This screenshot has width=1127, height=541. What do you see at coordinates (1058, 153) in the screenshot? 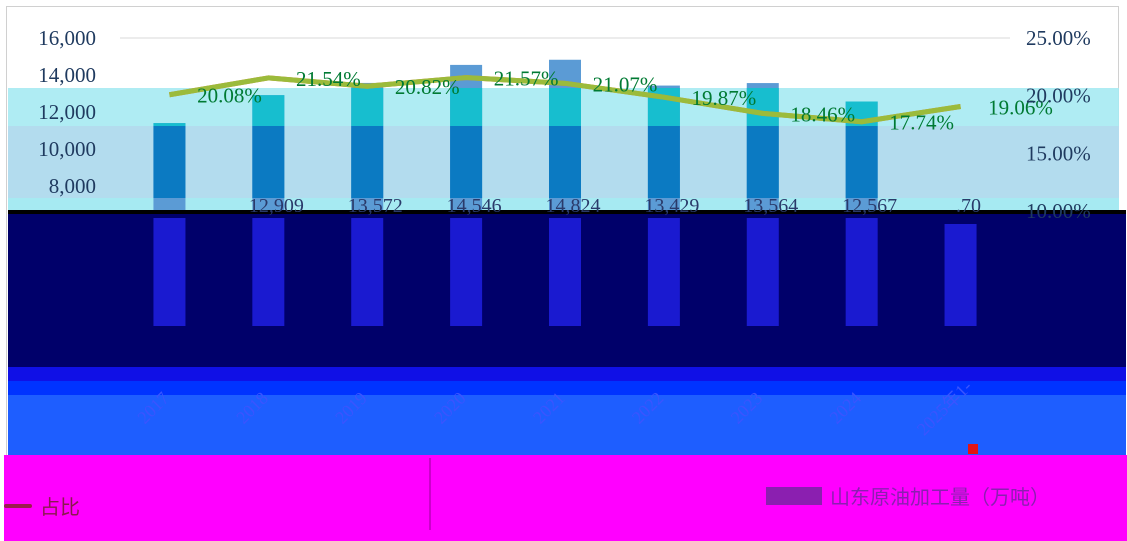
I see `y-right-tick: 15.00%` at bounding box center [1058, 153].